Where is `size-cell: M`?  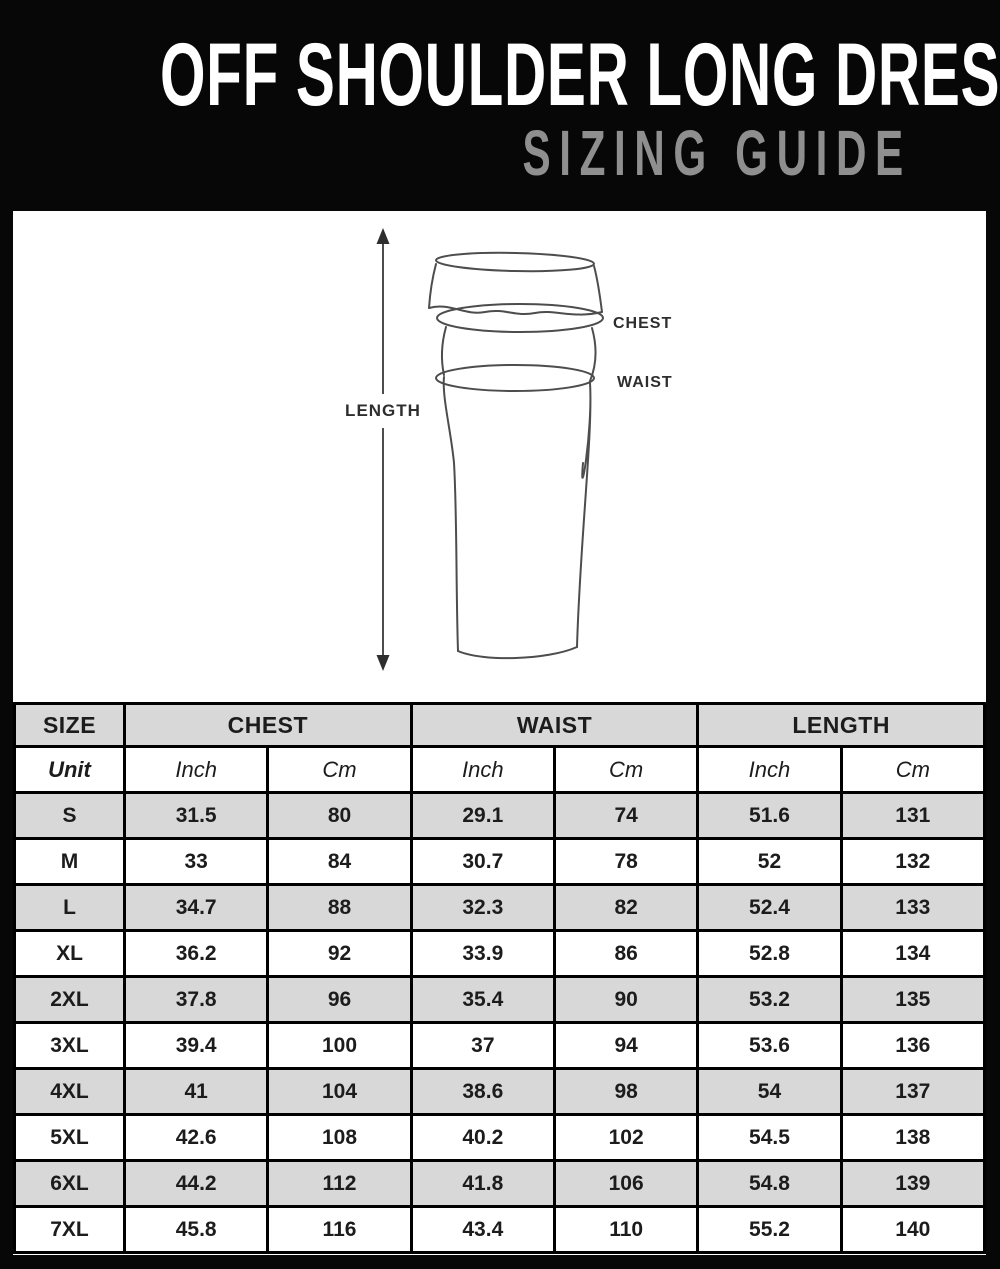 size-cell: M is located at coordinates (69, 861).